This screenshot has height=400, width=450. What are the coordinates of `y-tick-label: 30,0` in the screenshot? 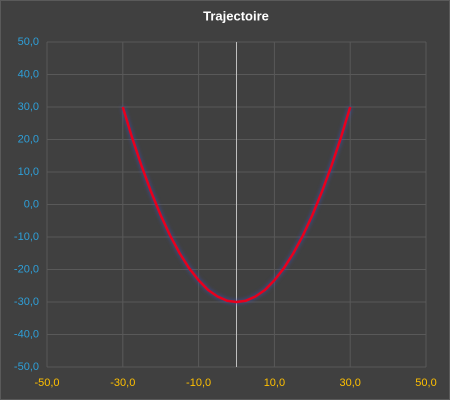 It's located at (28, 107).